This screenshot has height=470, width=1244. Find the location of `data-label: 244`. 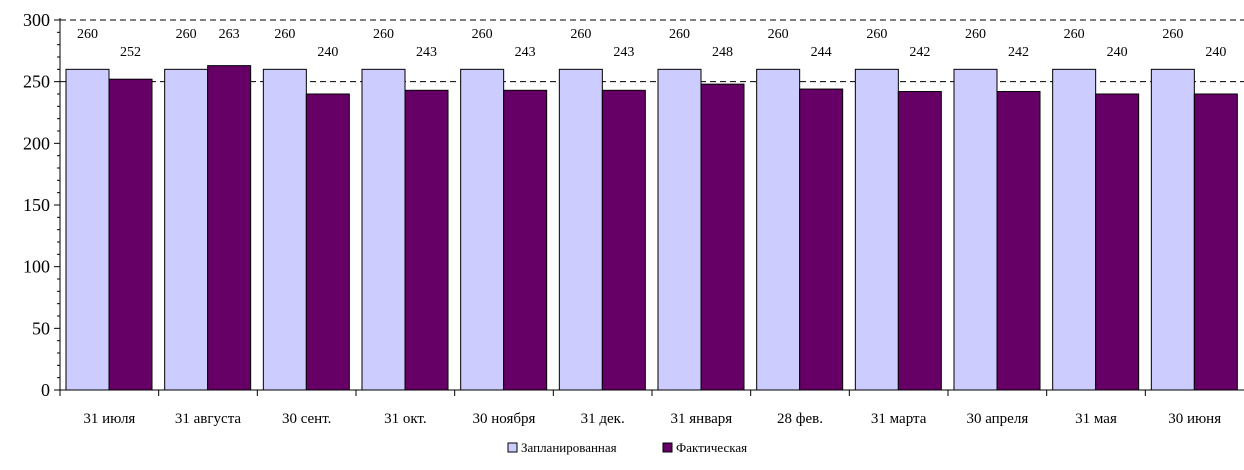

data-label: 244 is located at coordinates (821, 52).